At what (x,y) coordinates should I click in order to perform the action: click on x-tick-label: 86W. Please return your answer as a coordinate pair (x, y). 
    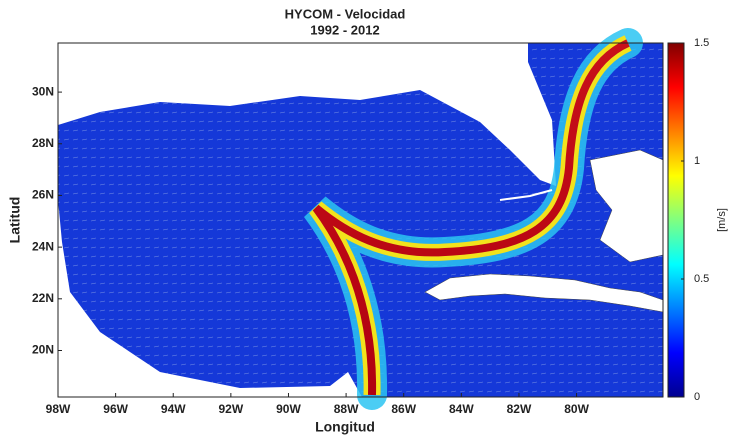
    Looking at the image, I should click on (403, 409).